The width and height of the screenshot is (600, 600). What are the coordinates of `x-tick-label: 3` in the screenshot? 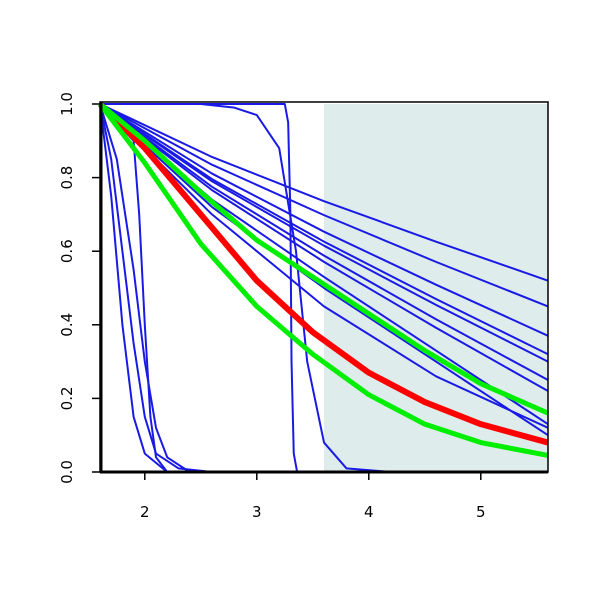 It's located at (257, 512).